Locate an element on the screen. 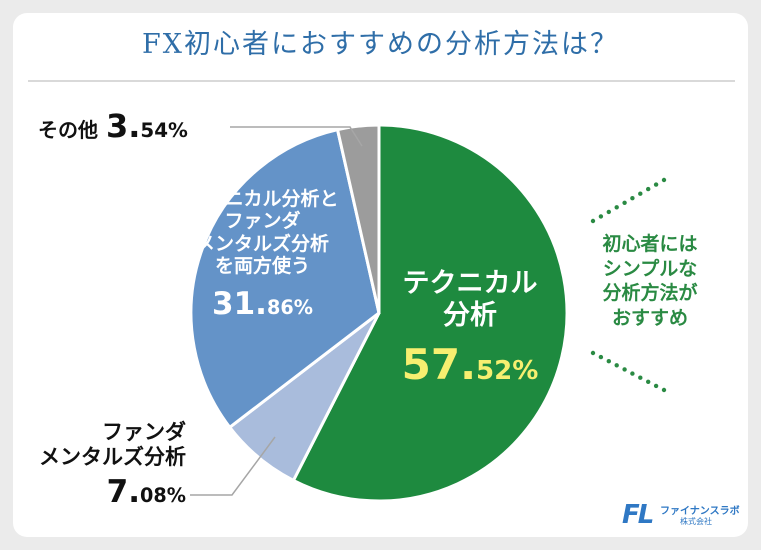 The image size is (761, 550). leader-line-fundamental is located at coordinates (233, 466).